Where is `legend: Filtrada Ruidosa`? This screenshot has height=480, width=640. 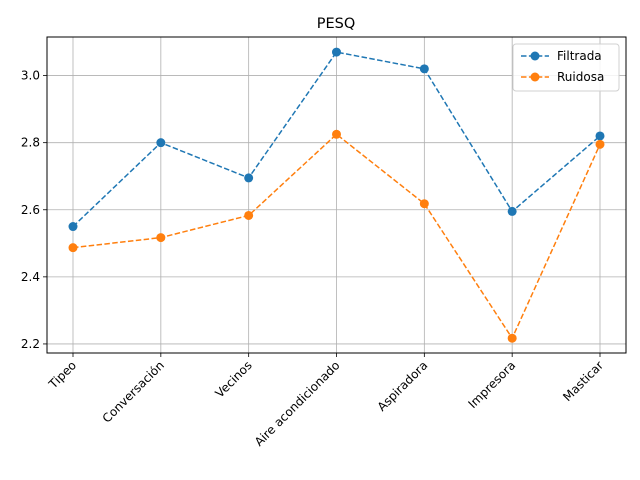 legend: Filtrada Ruidosa is located at coordinates (566, 67).